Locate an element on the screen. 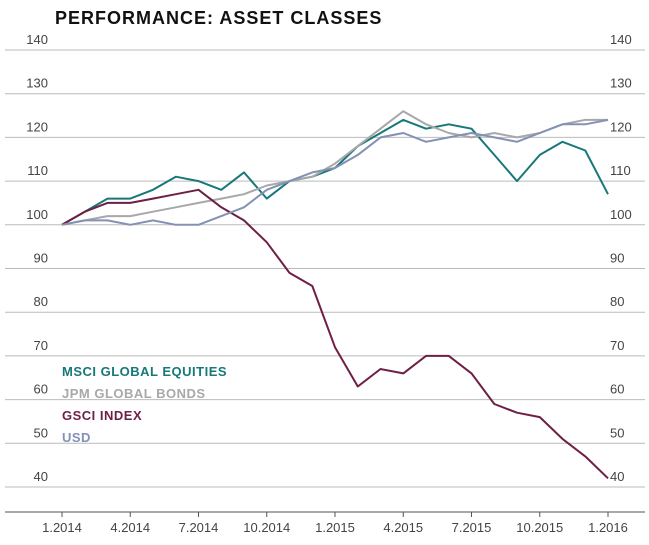 The height and width of the screenshot is (545, 649). y-tick-label: 130 is located at coordinates (37, 83).